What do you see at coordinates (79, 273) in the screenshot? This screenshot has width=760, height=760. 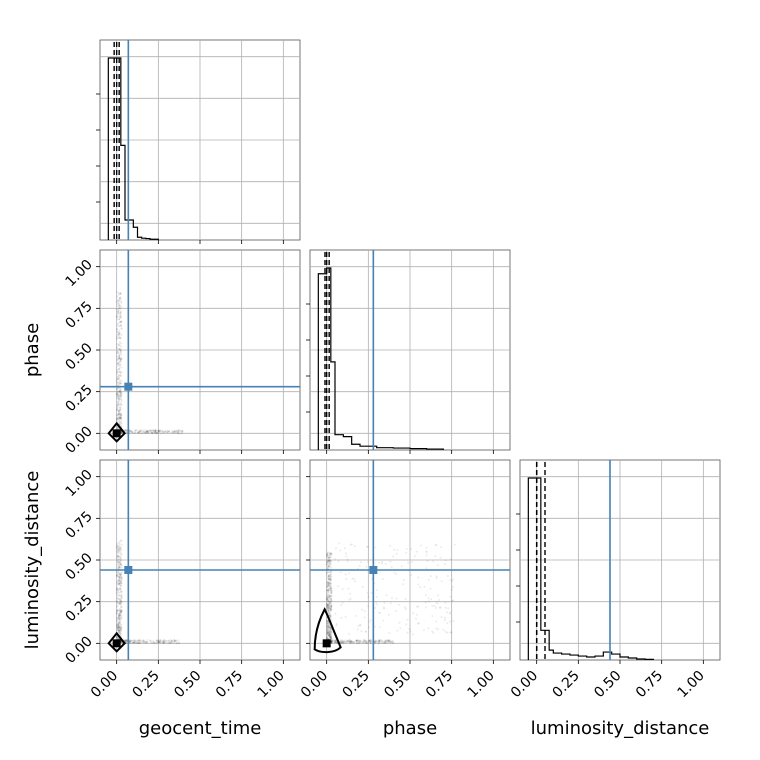 I see `scatter-geocent-time-vs-phase-ytick-label-4: 1.00` at bounding box center [79, 273].